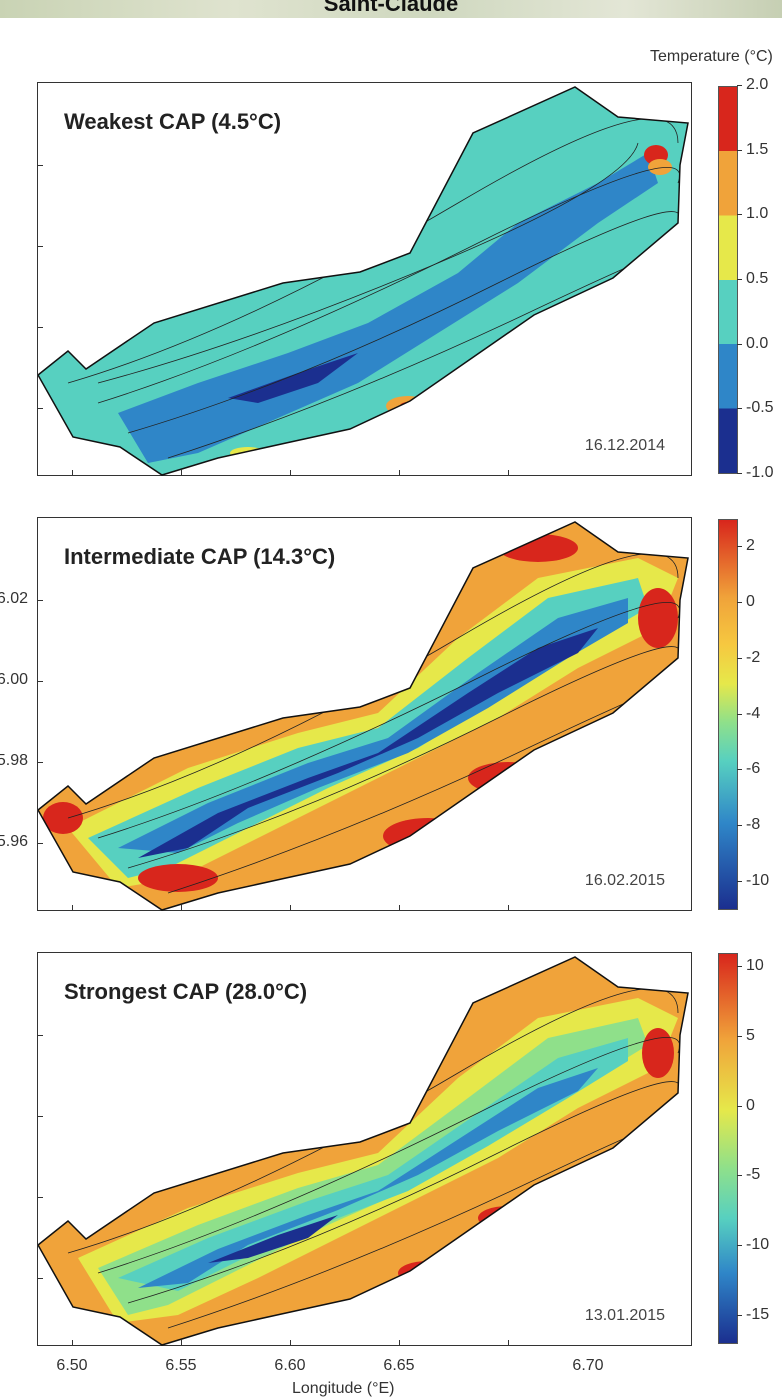  What do you see at coordinates (752, 214) in the screenshot?
I see `colorbar-tick-label: 1.0` at bounding box center [752, 214].